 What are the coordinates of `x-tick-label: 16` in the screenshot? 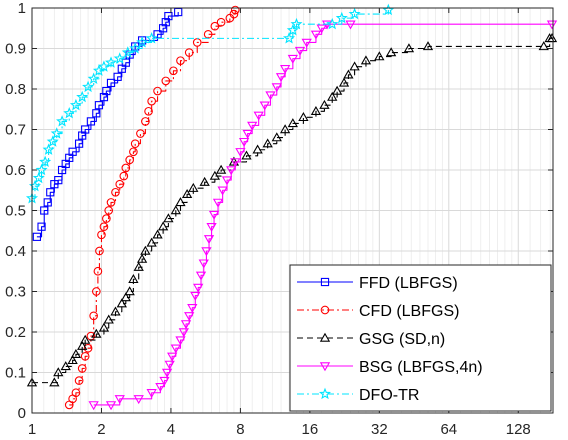 It's located at (310, 429).